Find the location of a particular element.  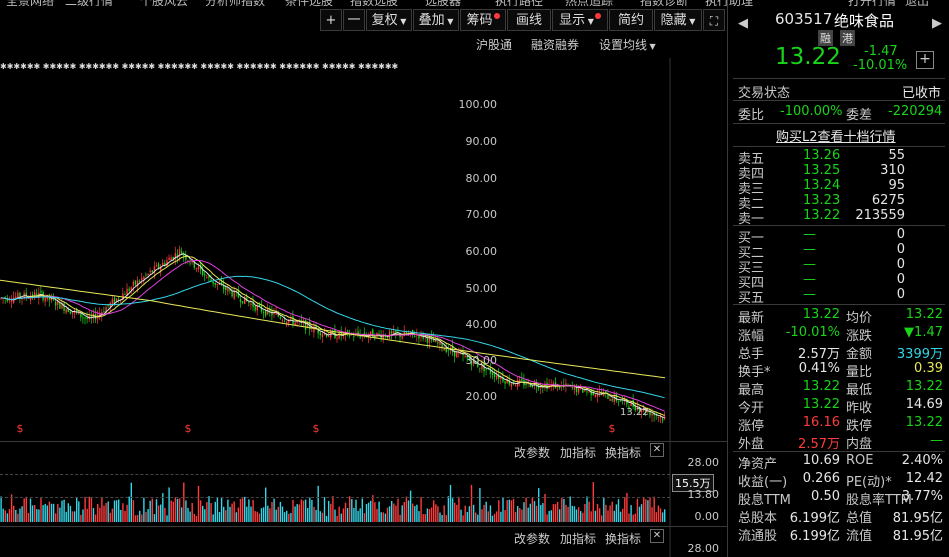

top-menu-item: 条件选股 is located at coordinates (309, 3).